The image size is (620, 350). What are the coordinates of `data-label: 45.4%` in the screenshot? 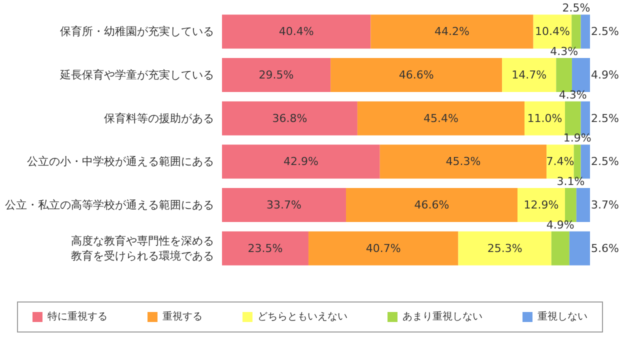 It's located at (440, 118).